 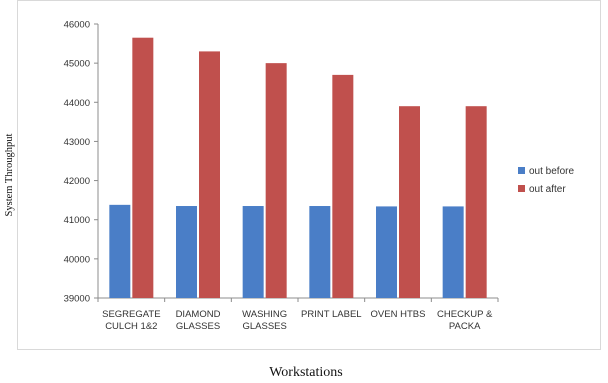 I want to click on y-tick-label: 44000, so click(x=77, y=103).